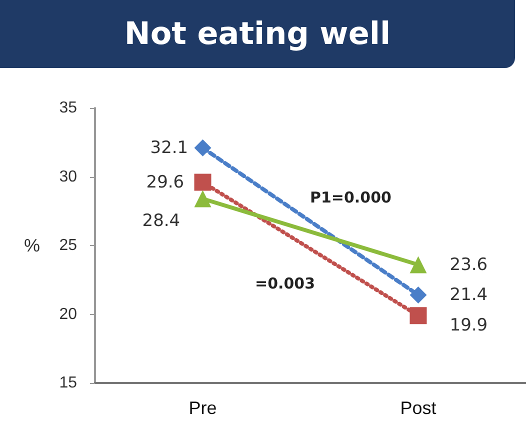  Describe the element at coordinates (68, 177) in the screenshot. I see `y-tick-label: 30` at that location.